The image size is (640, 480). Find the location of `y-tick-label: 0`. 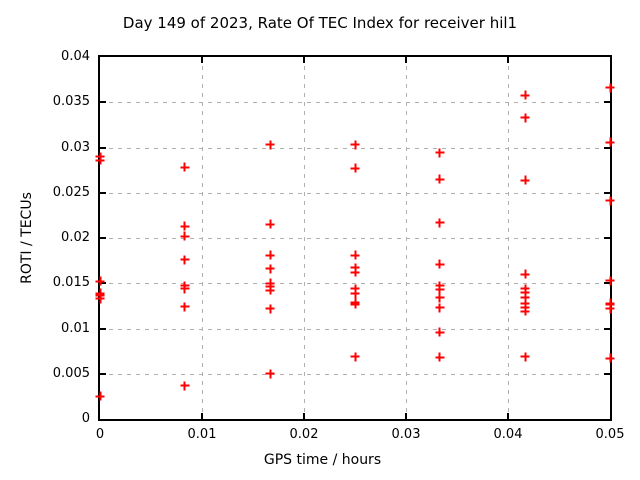

y-tick-label: 0 is located at coordinates (85, 418).